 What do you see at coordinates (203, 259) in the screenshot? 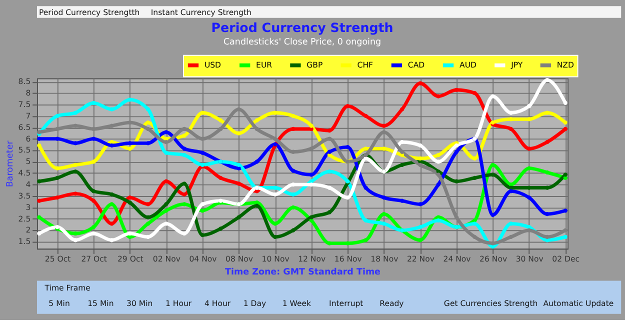
I see `x-tick-label: 04 Nov` at bounding box center [203, 259].